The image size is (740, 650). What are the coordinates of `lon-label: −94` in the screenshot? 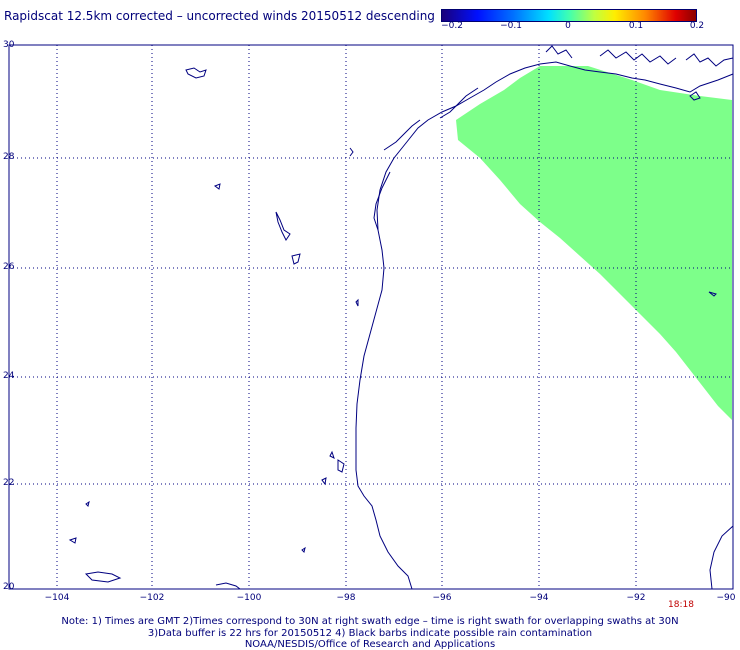 It's located at (539, 598).